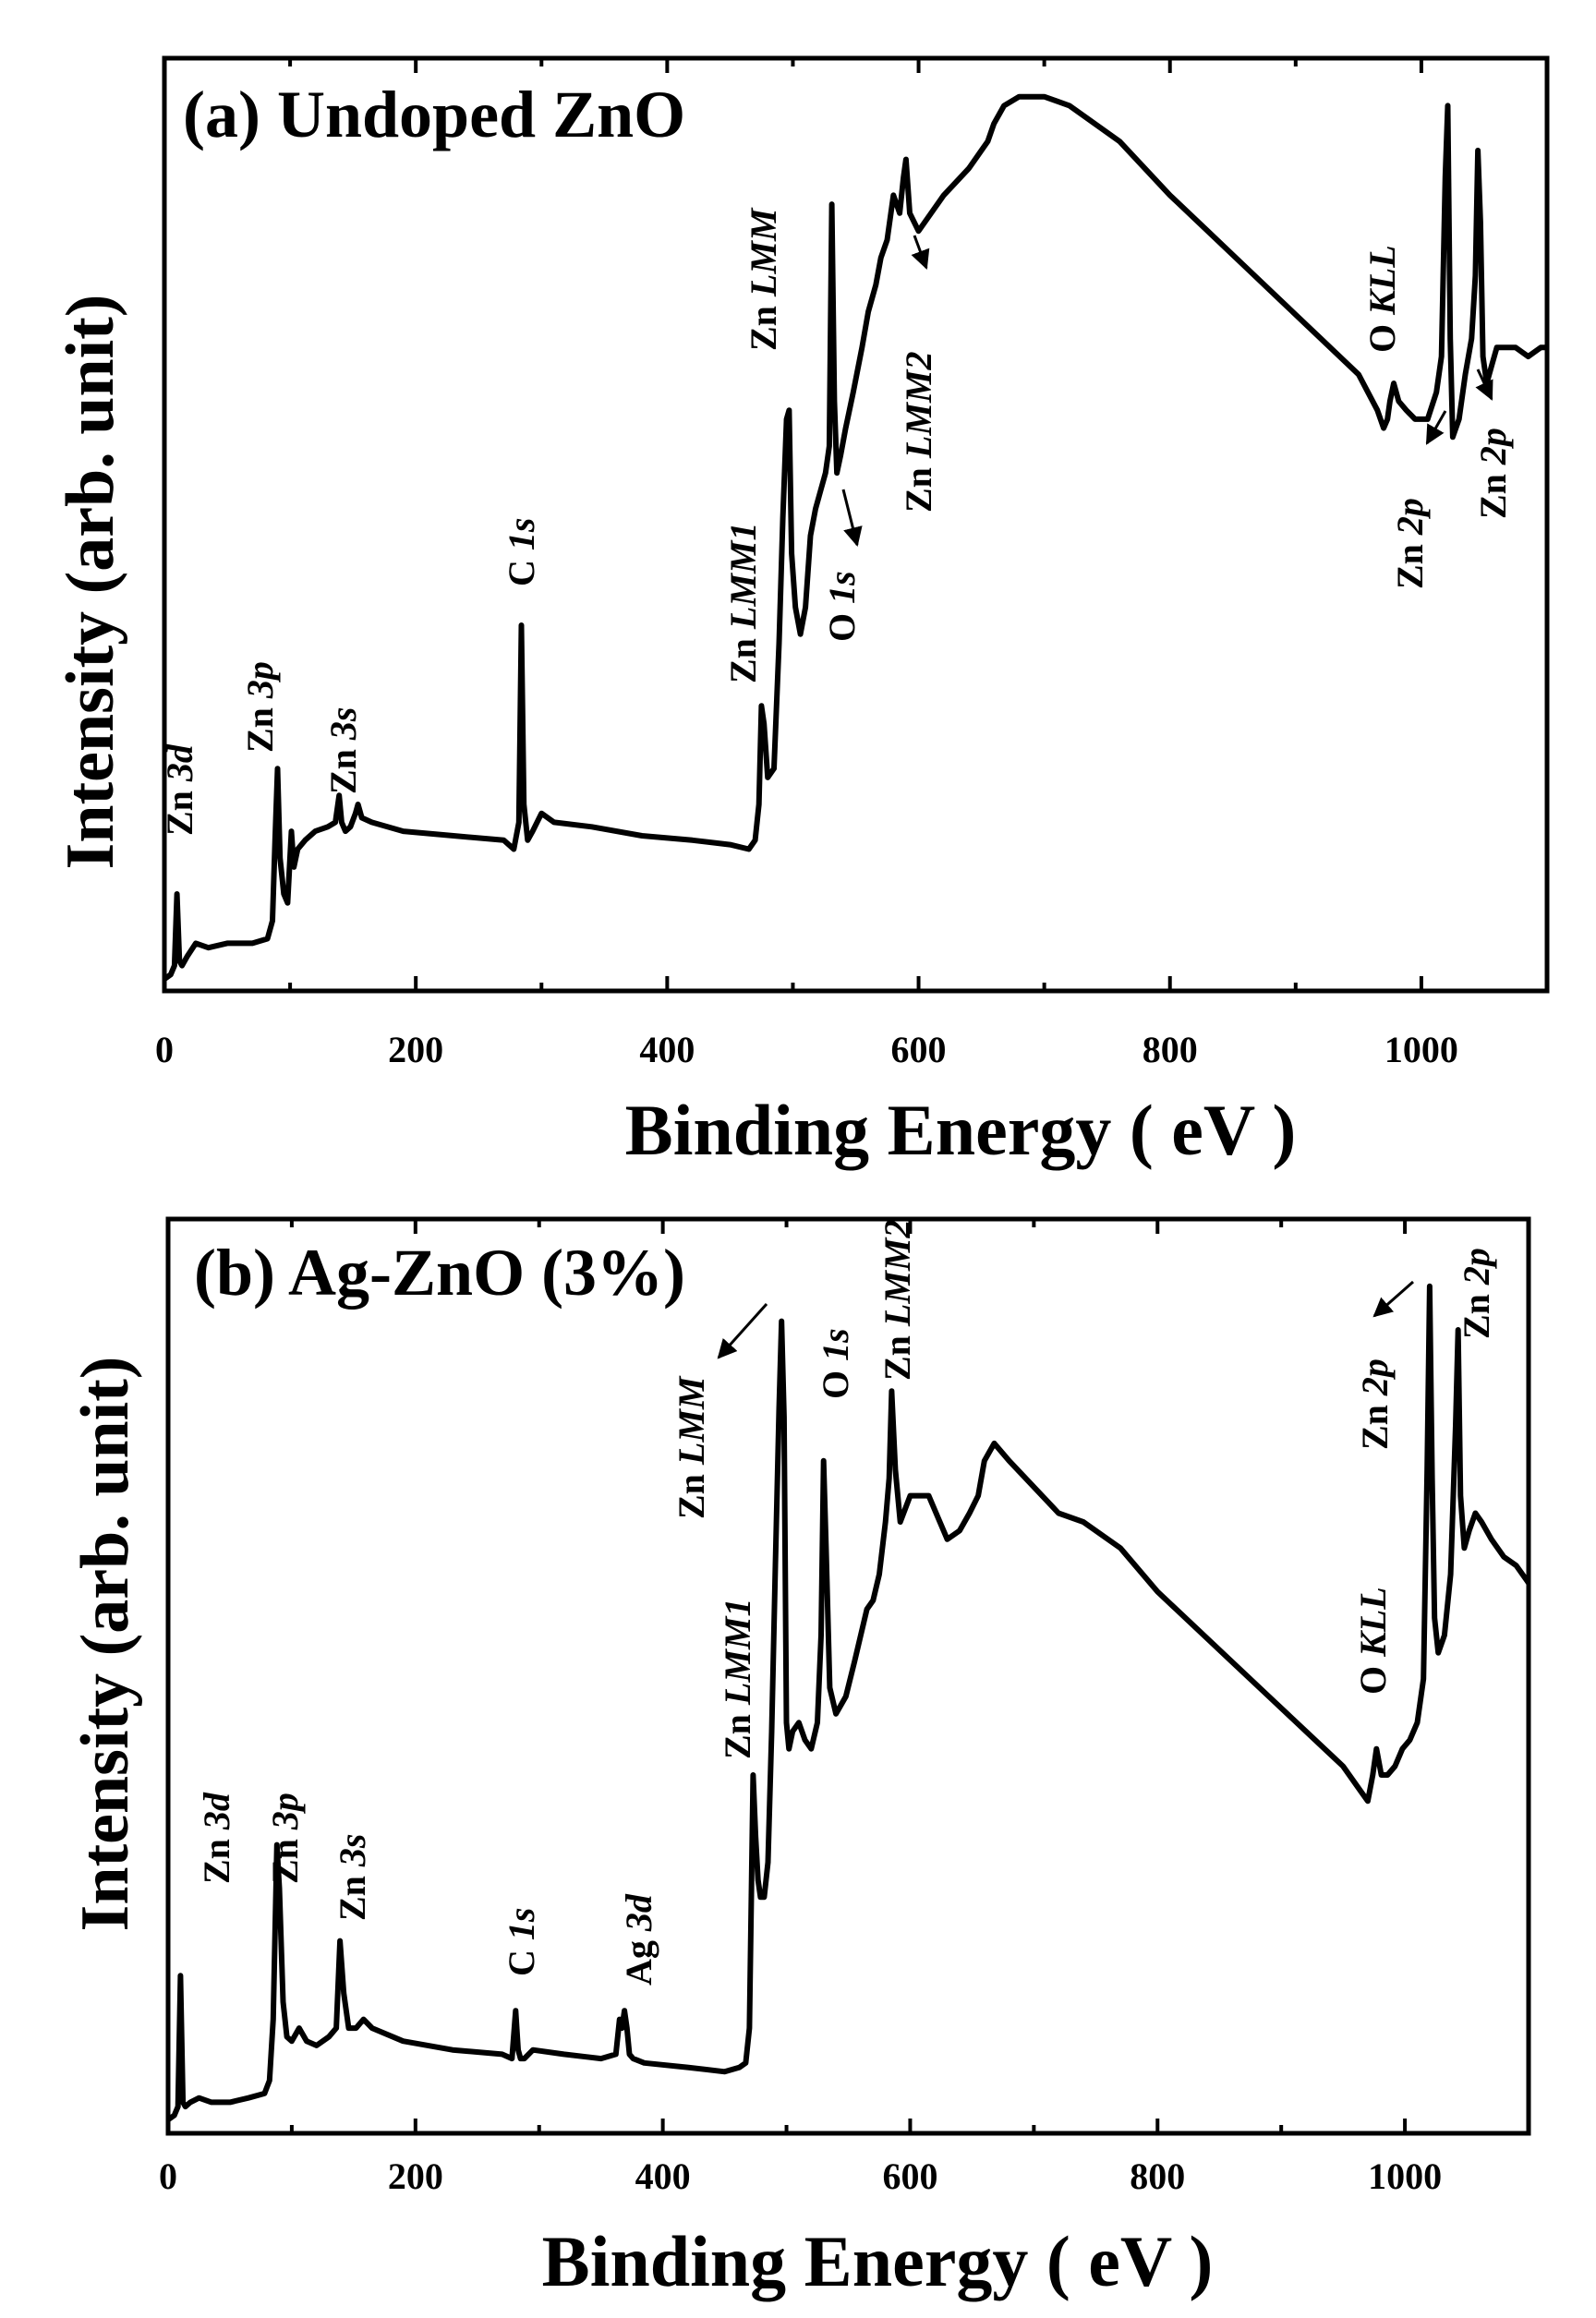  Describe the element at coordinates (1393, 1299) in the screenshot. I see `arrow-zn2p-left-b` at that location.